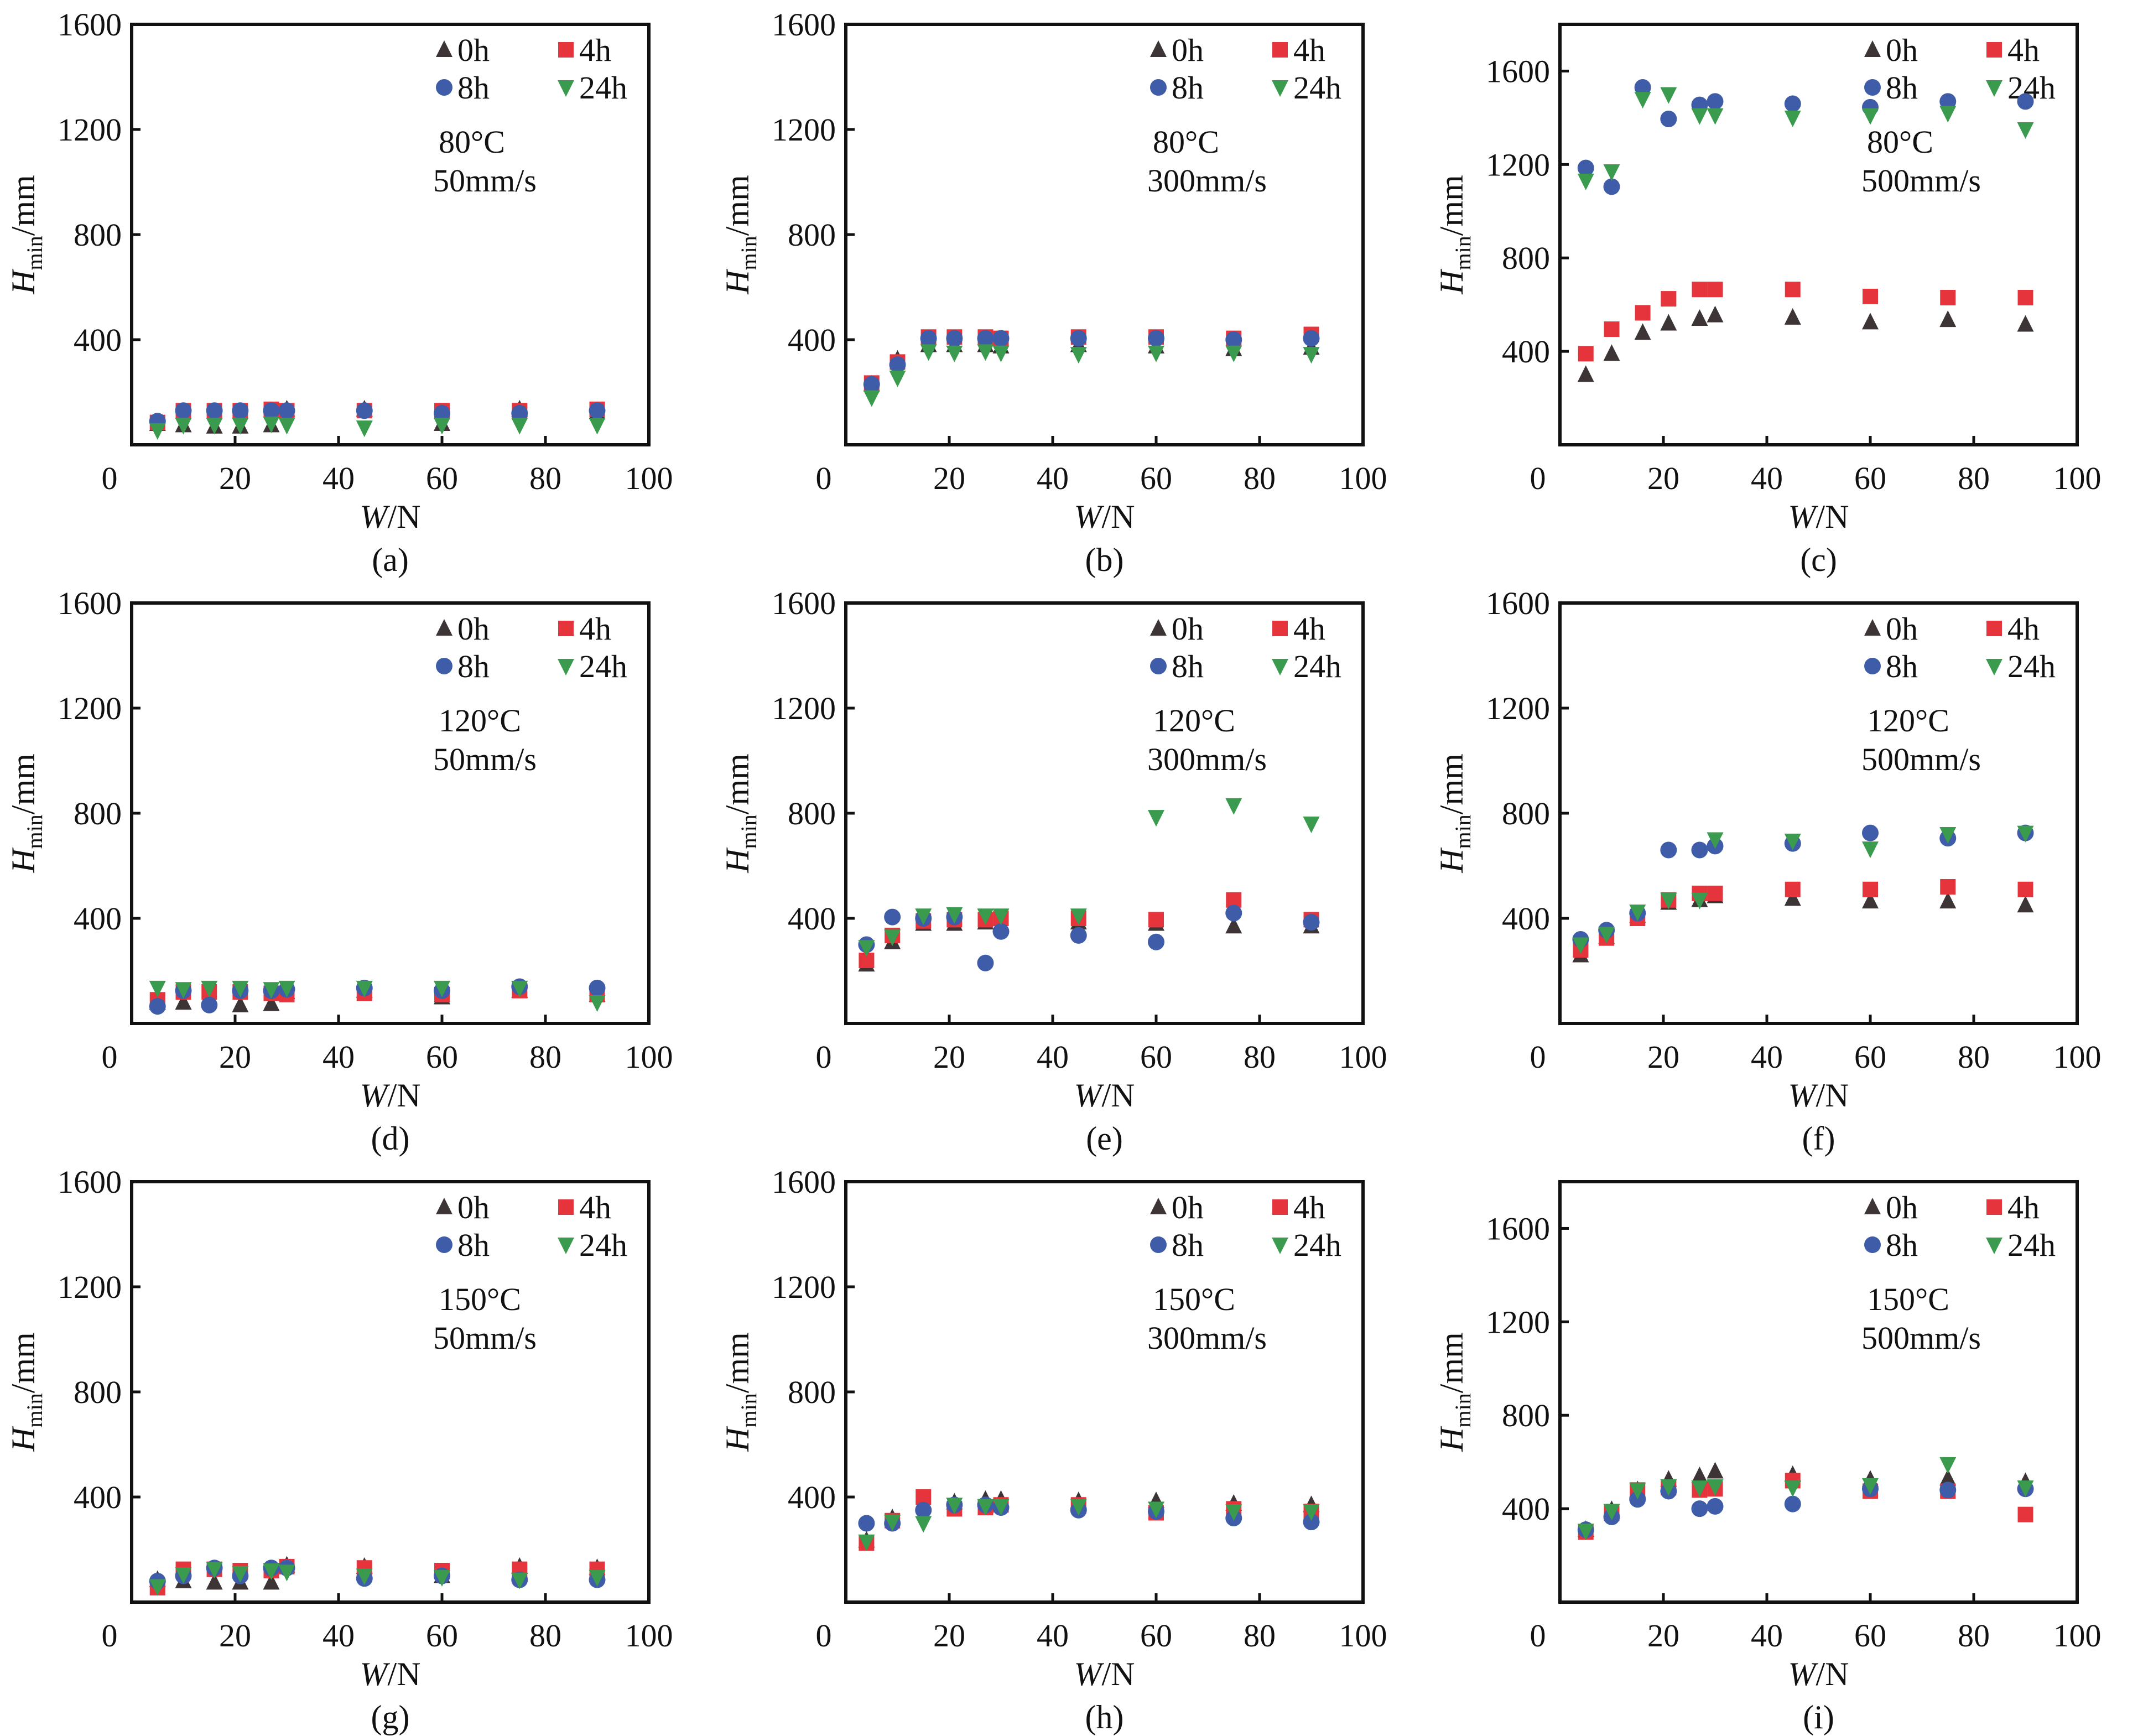  Describe the element at coordinates (391, 1138) in the screenshot. I see `panel-caption: (d)` at that location.